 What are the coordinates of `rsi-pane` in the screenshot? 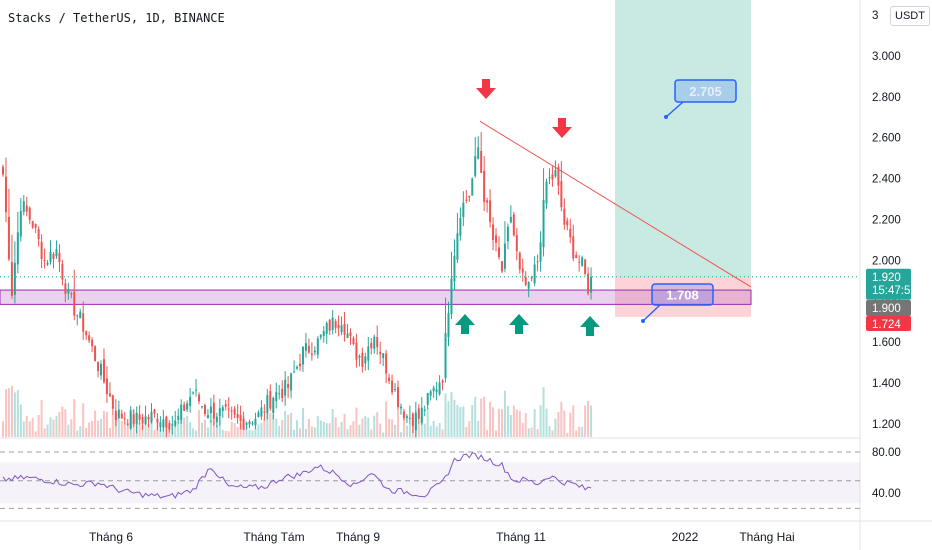 It's located at (430, 480).